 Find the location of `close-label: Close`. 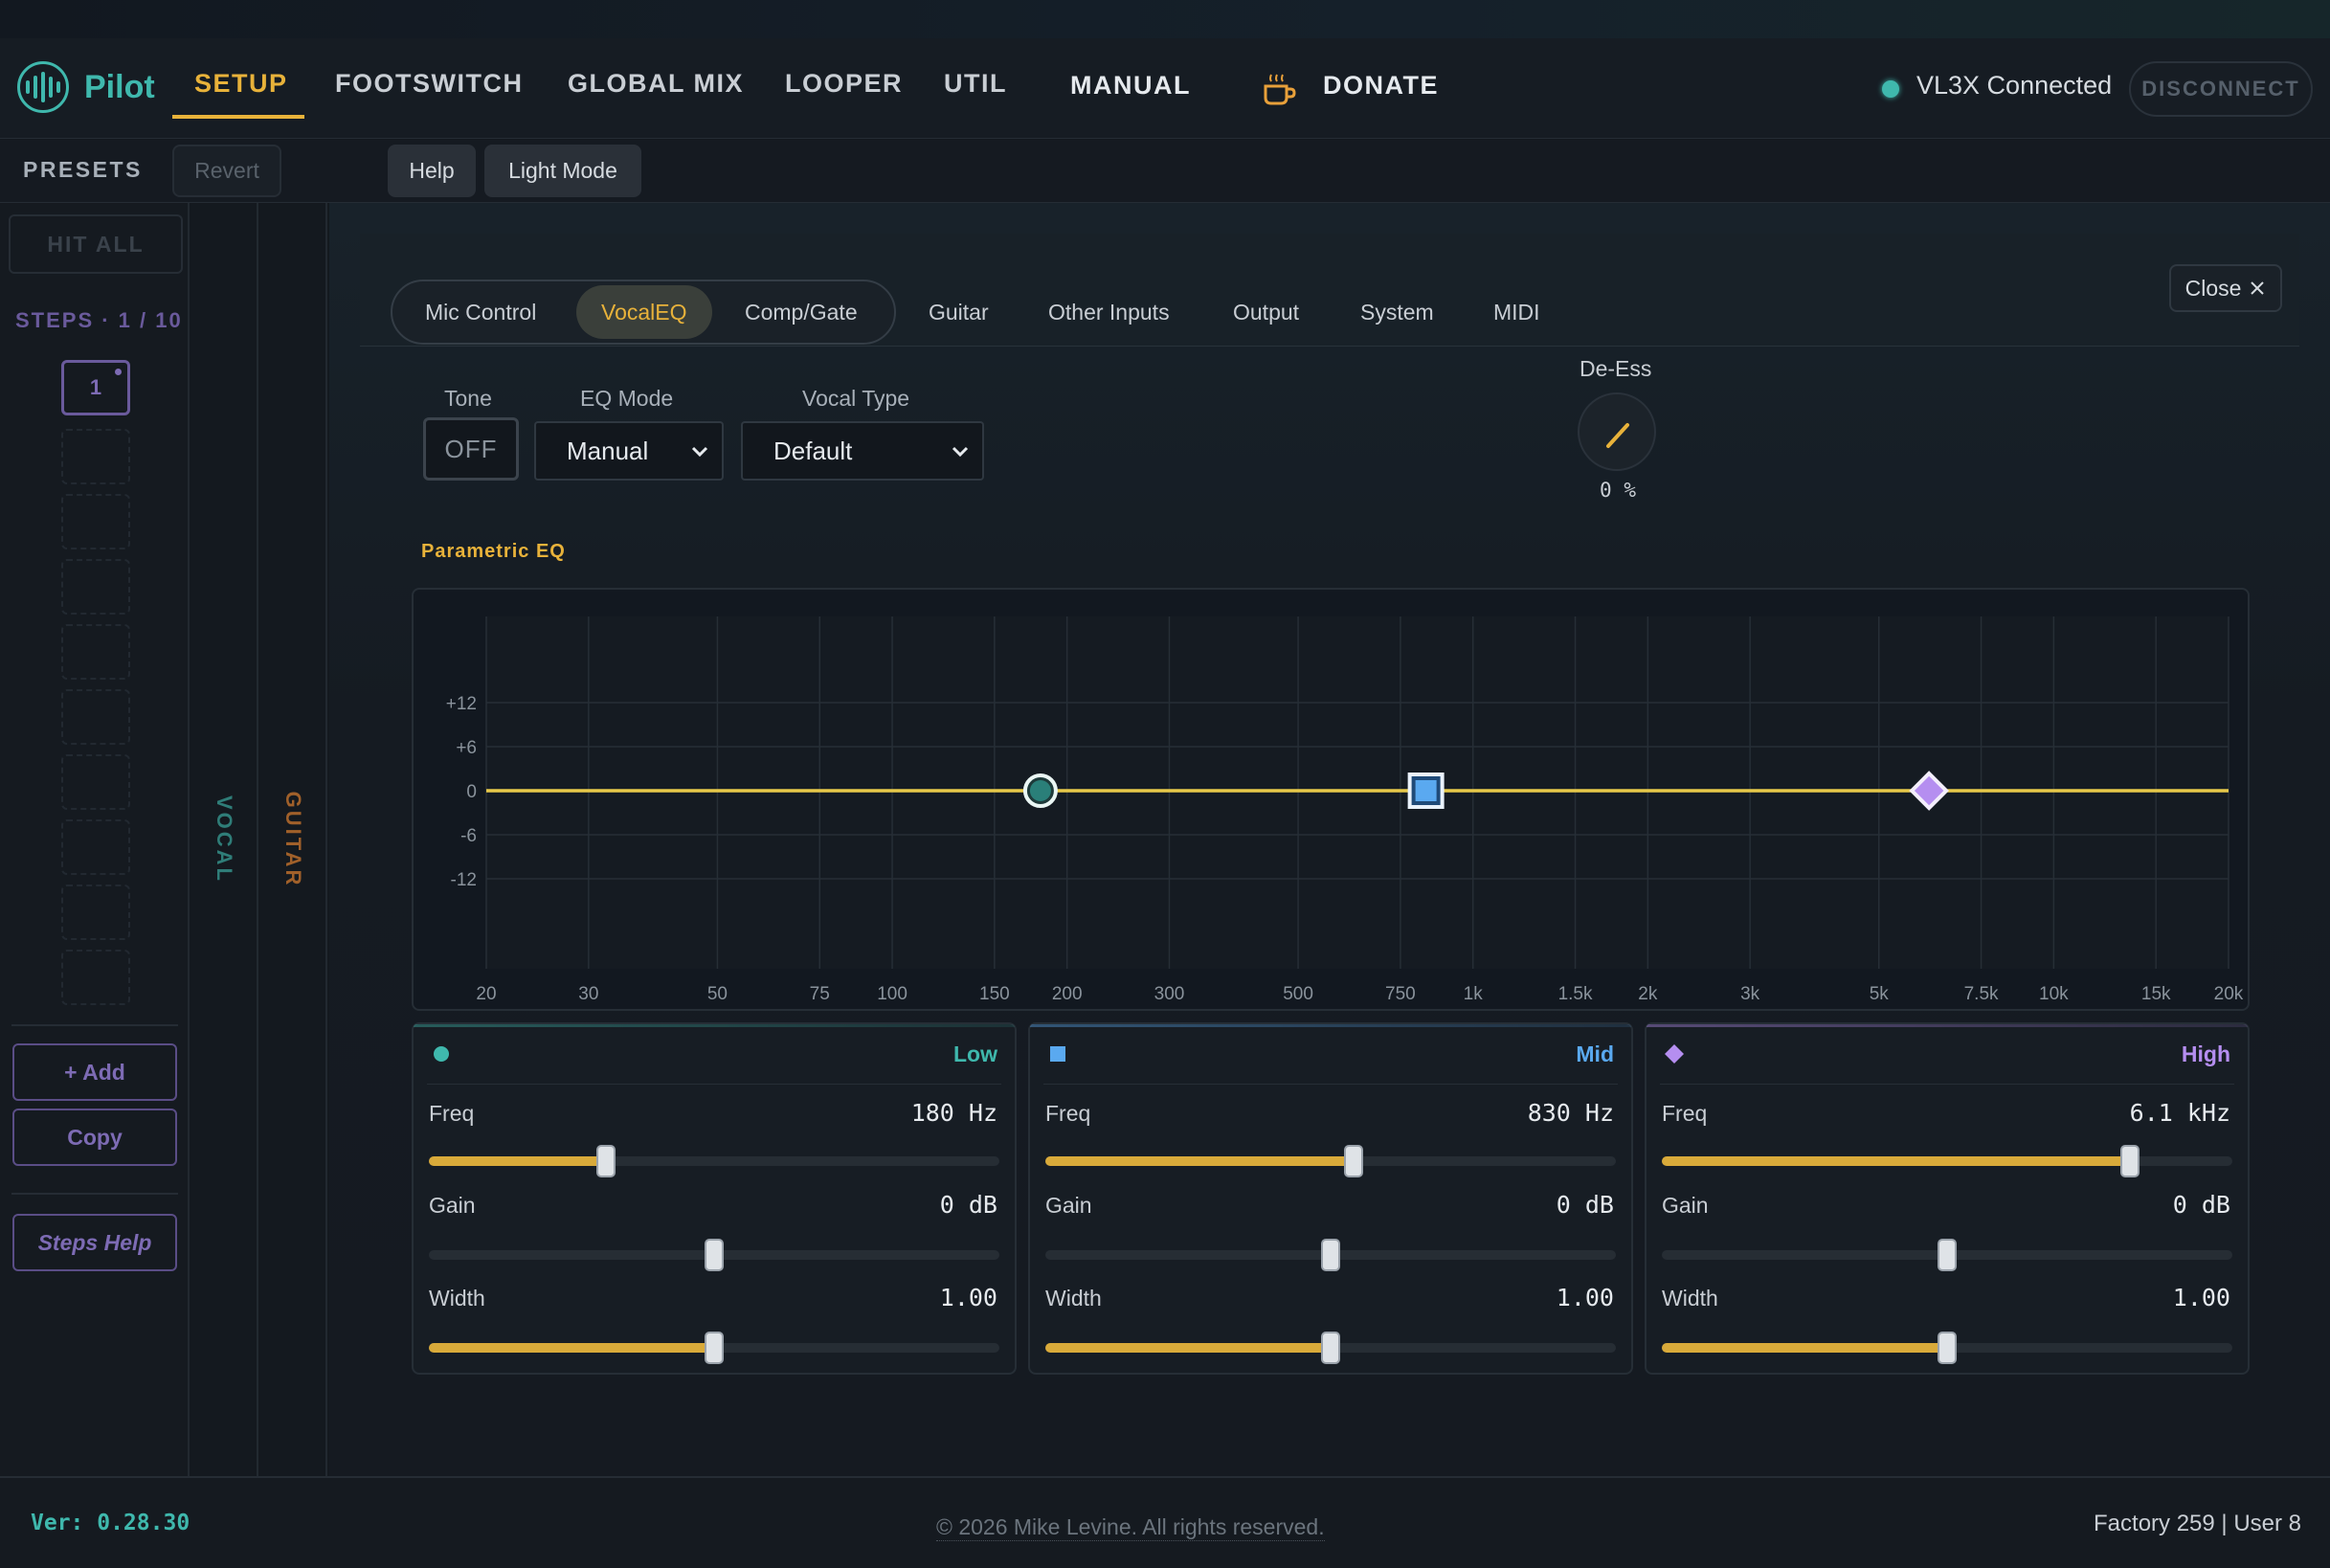

close-label: Close is located at coordinates (2213, 288).